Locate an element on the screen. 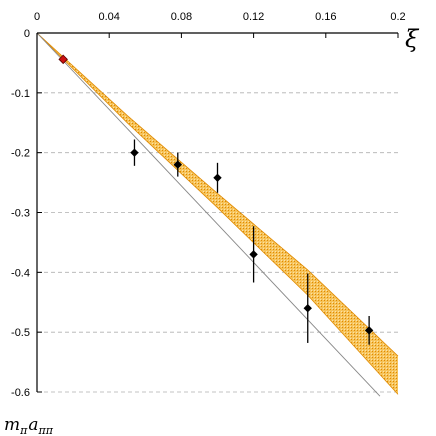 This screenshot has height=436, width=436. y-tick-label: -0.6 is located at coordinates (20, 393).